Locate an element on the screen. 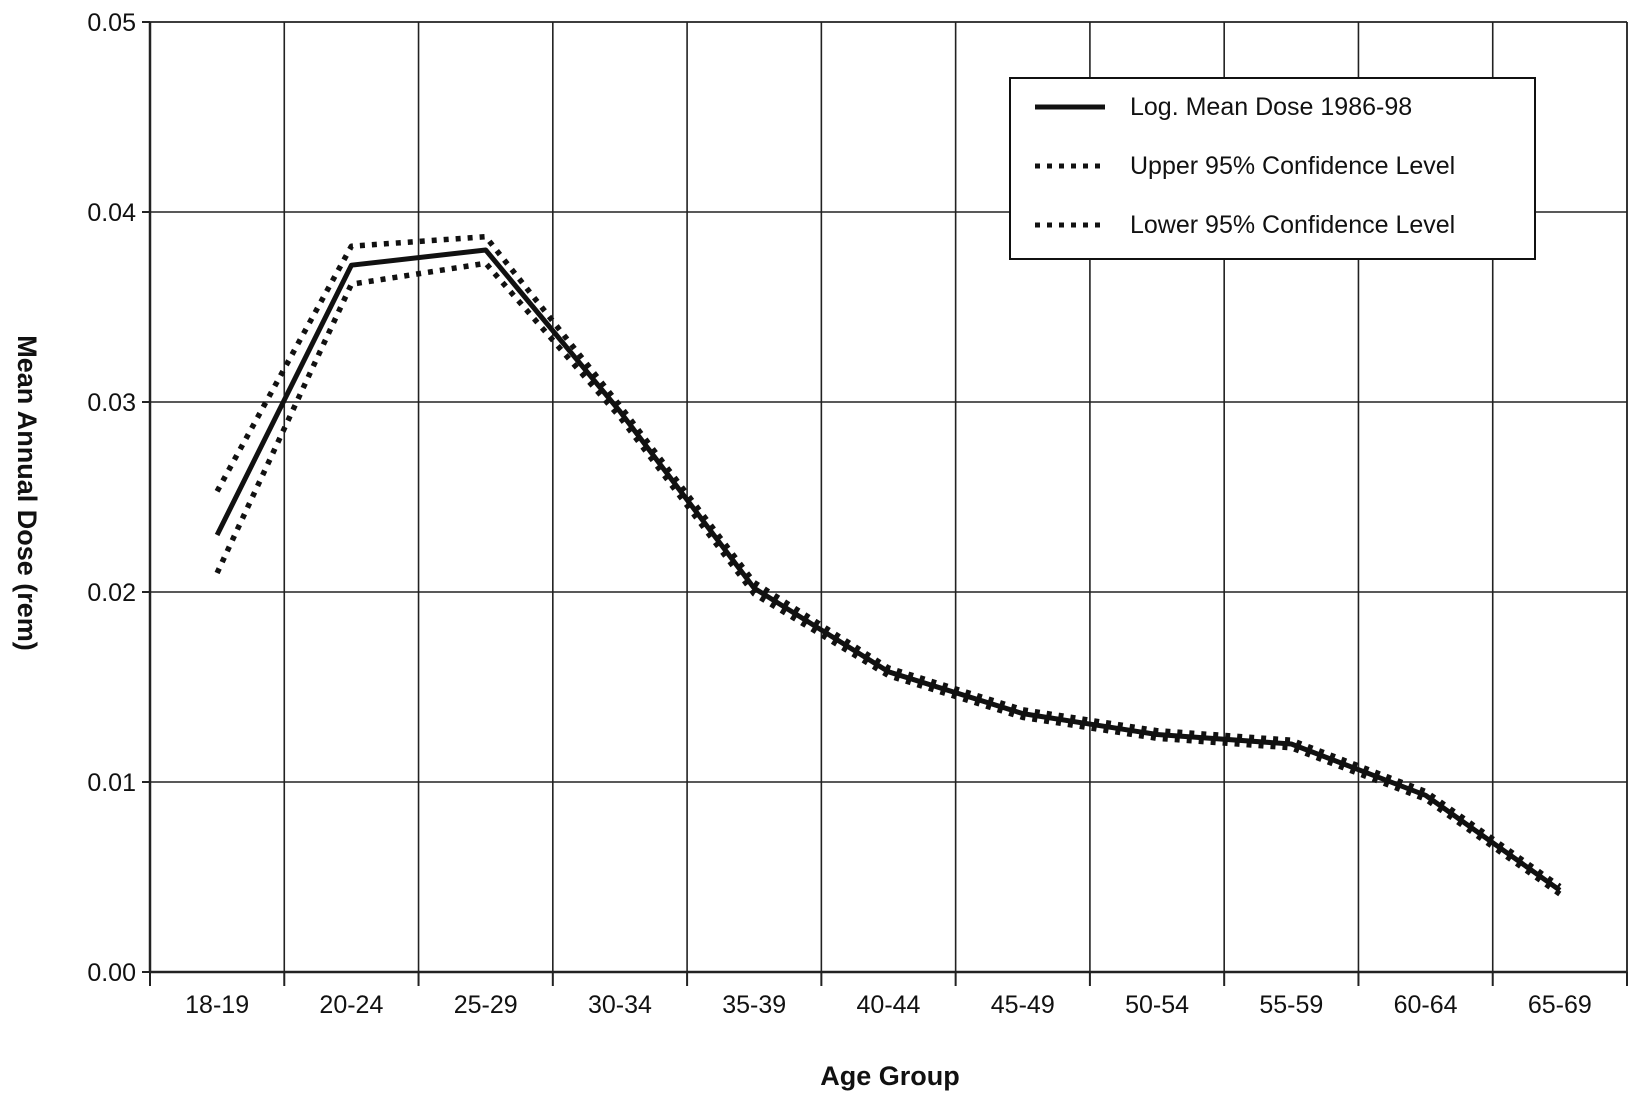 The image size is (1631, 1093). x-tick-label: 60-64 is located at coordinates (1426, 1005).